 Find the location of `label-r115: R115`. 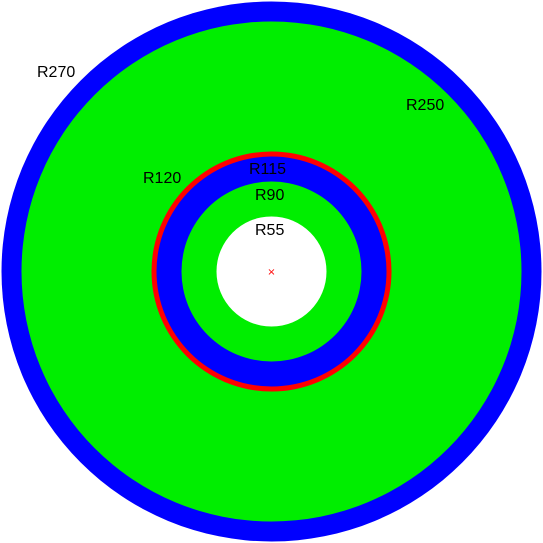

label-r115: R115 is located at coordinates (267, 169).